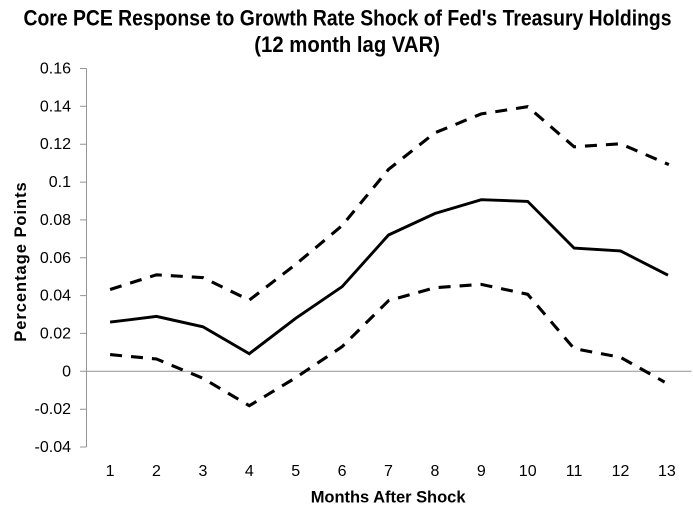  Describe the element at coordinates (156, 471) in the screenshot. I see `svg-text: 2` at that location.